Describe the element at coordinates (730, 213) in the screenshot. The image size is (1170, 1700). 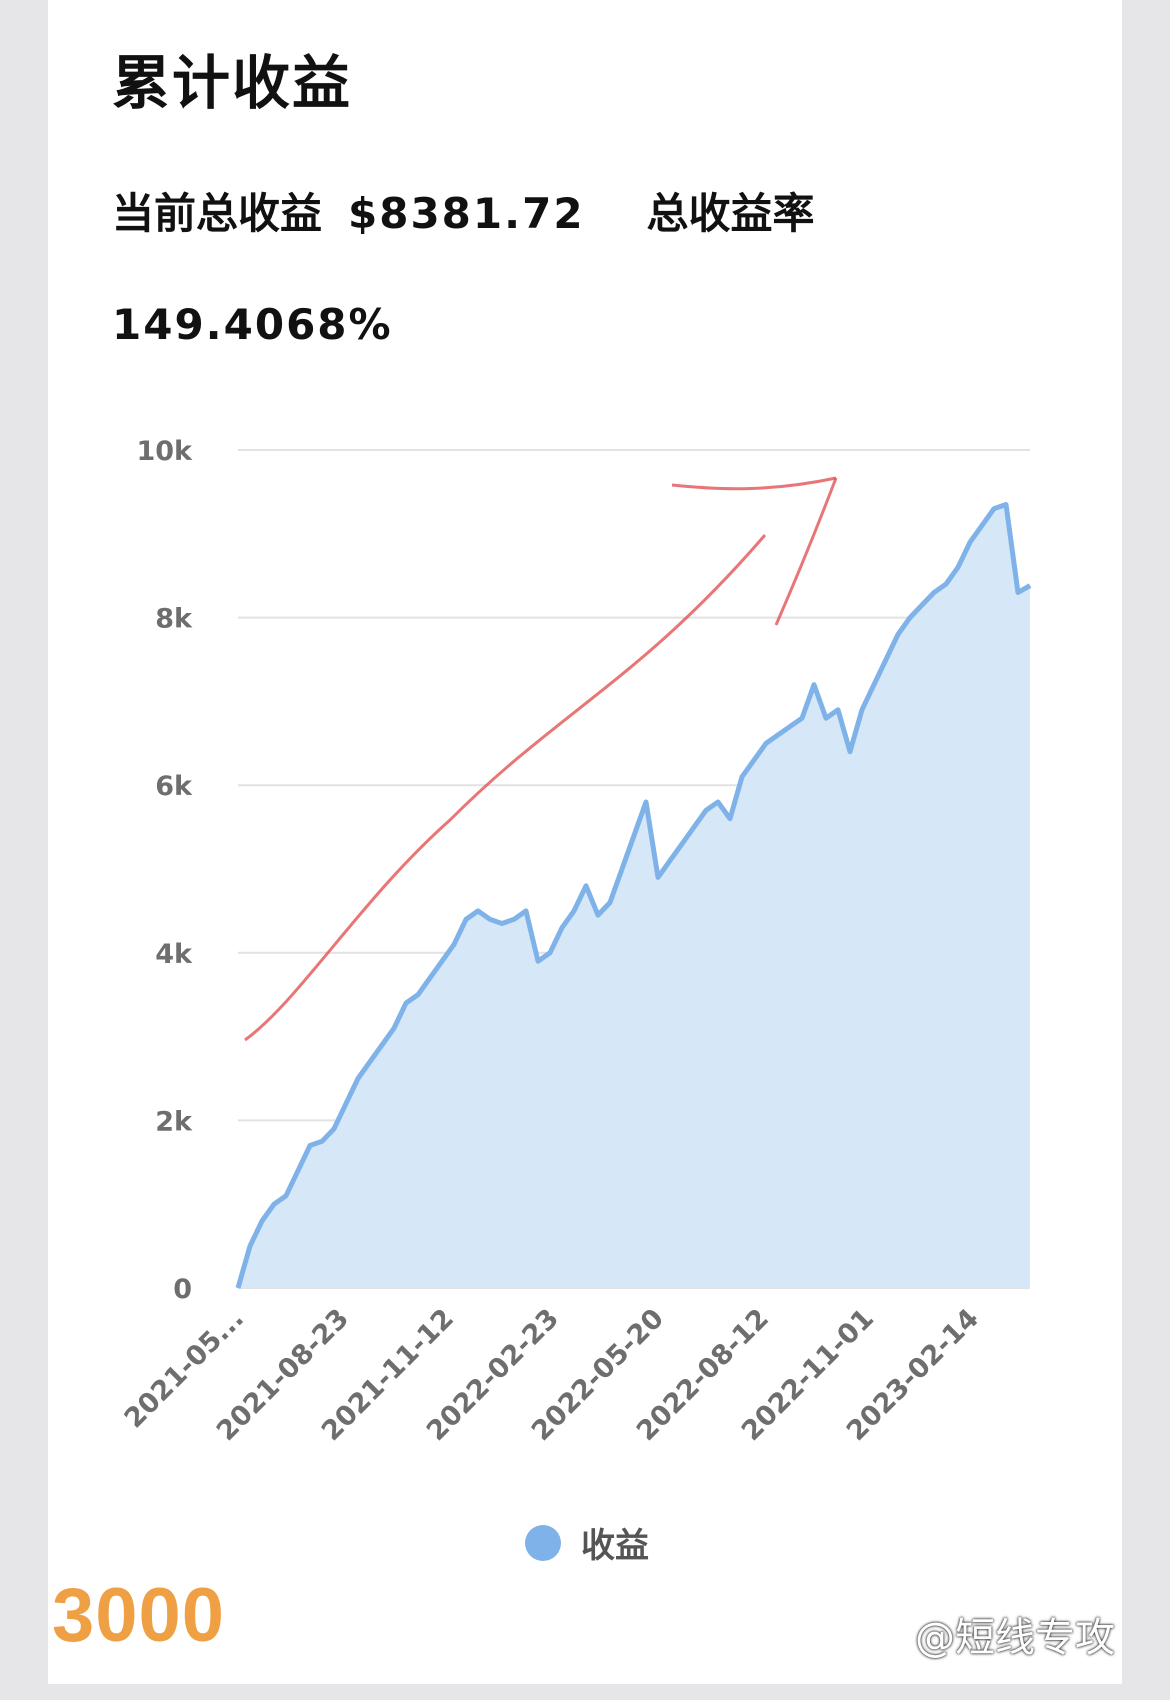
I see `total-rate-label: 总收益率` at that location.